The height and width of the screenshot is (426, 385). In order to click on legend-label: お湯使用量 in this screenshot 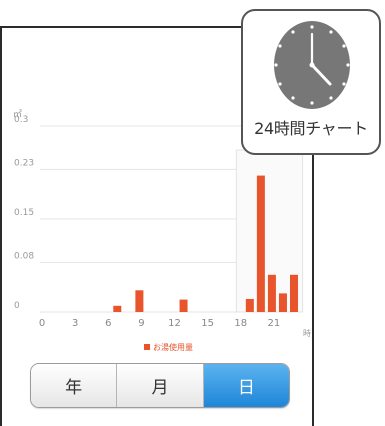, I will do `click(173, 347)`.